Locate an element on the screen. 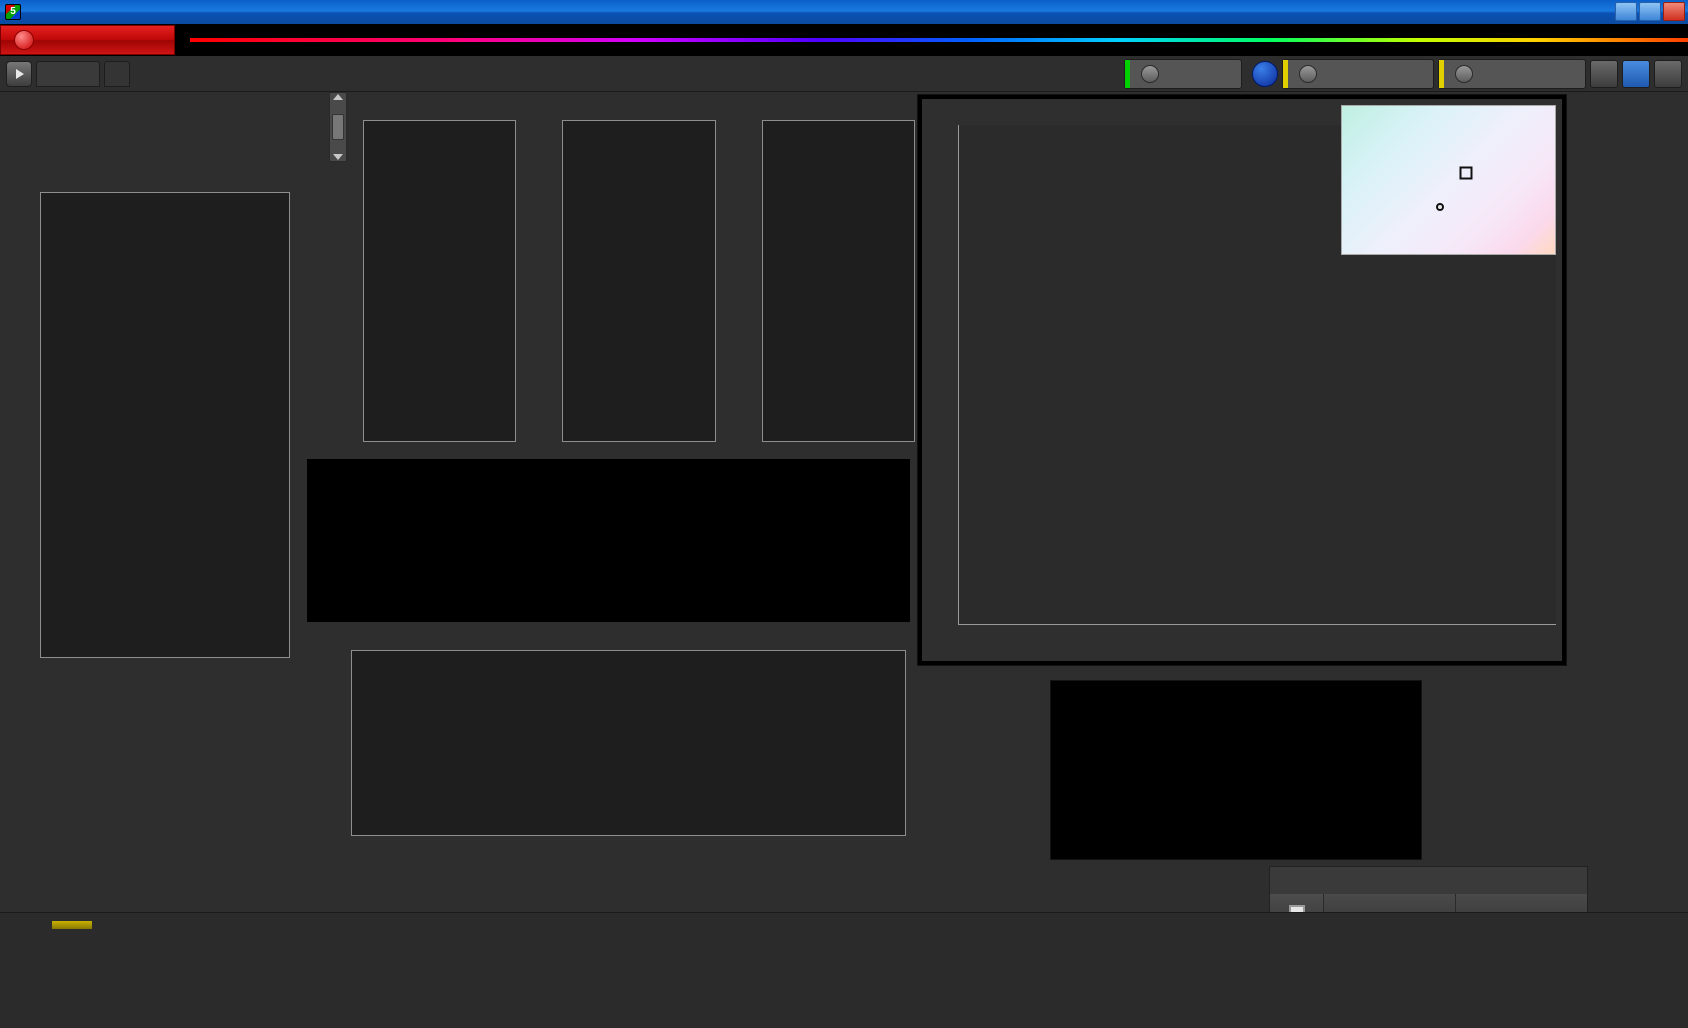  target-swatch-row is located at coordinates (608, 581).